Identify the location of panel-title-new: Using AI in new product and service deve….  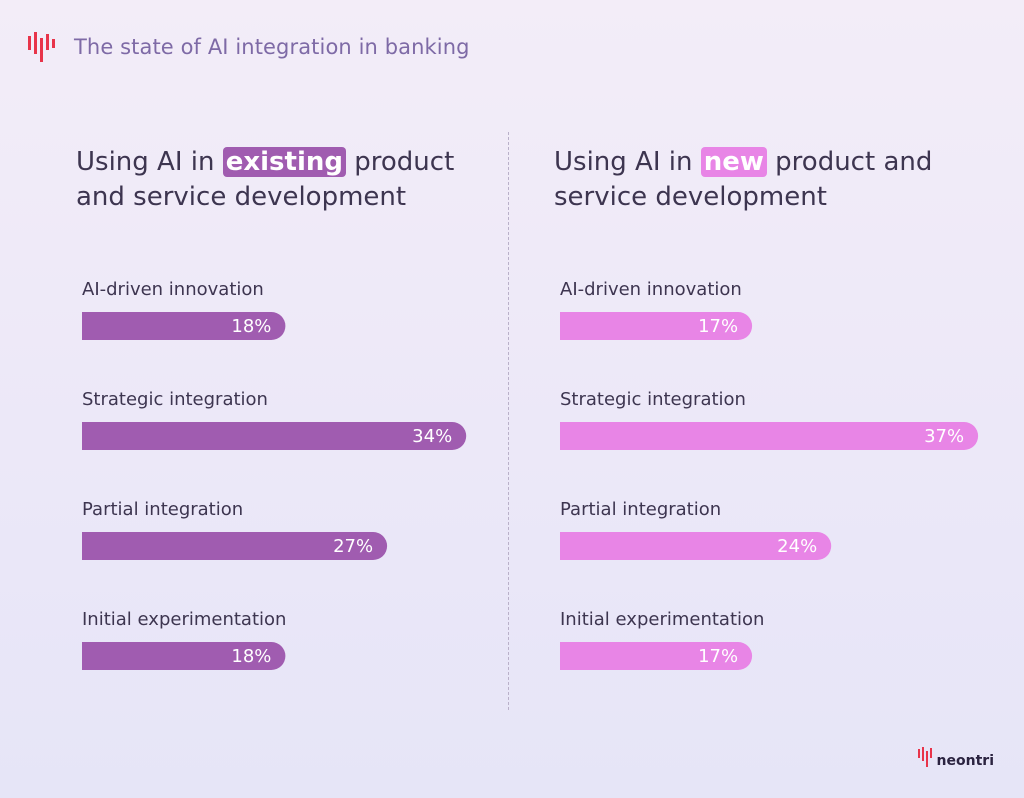
(764, 180).